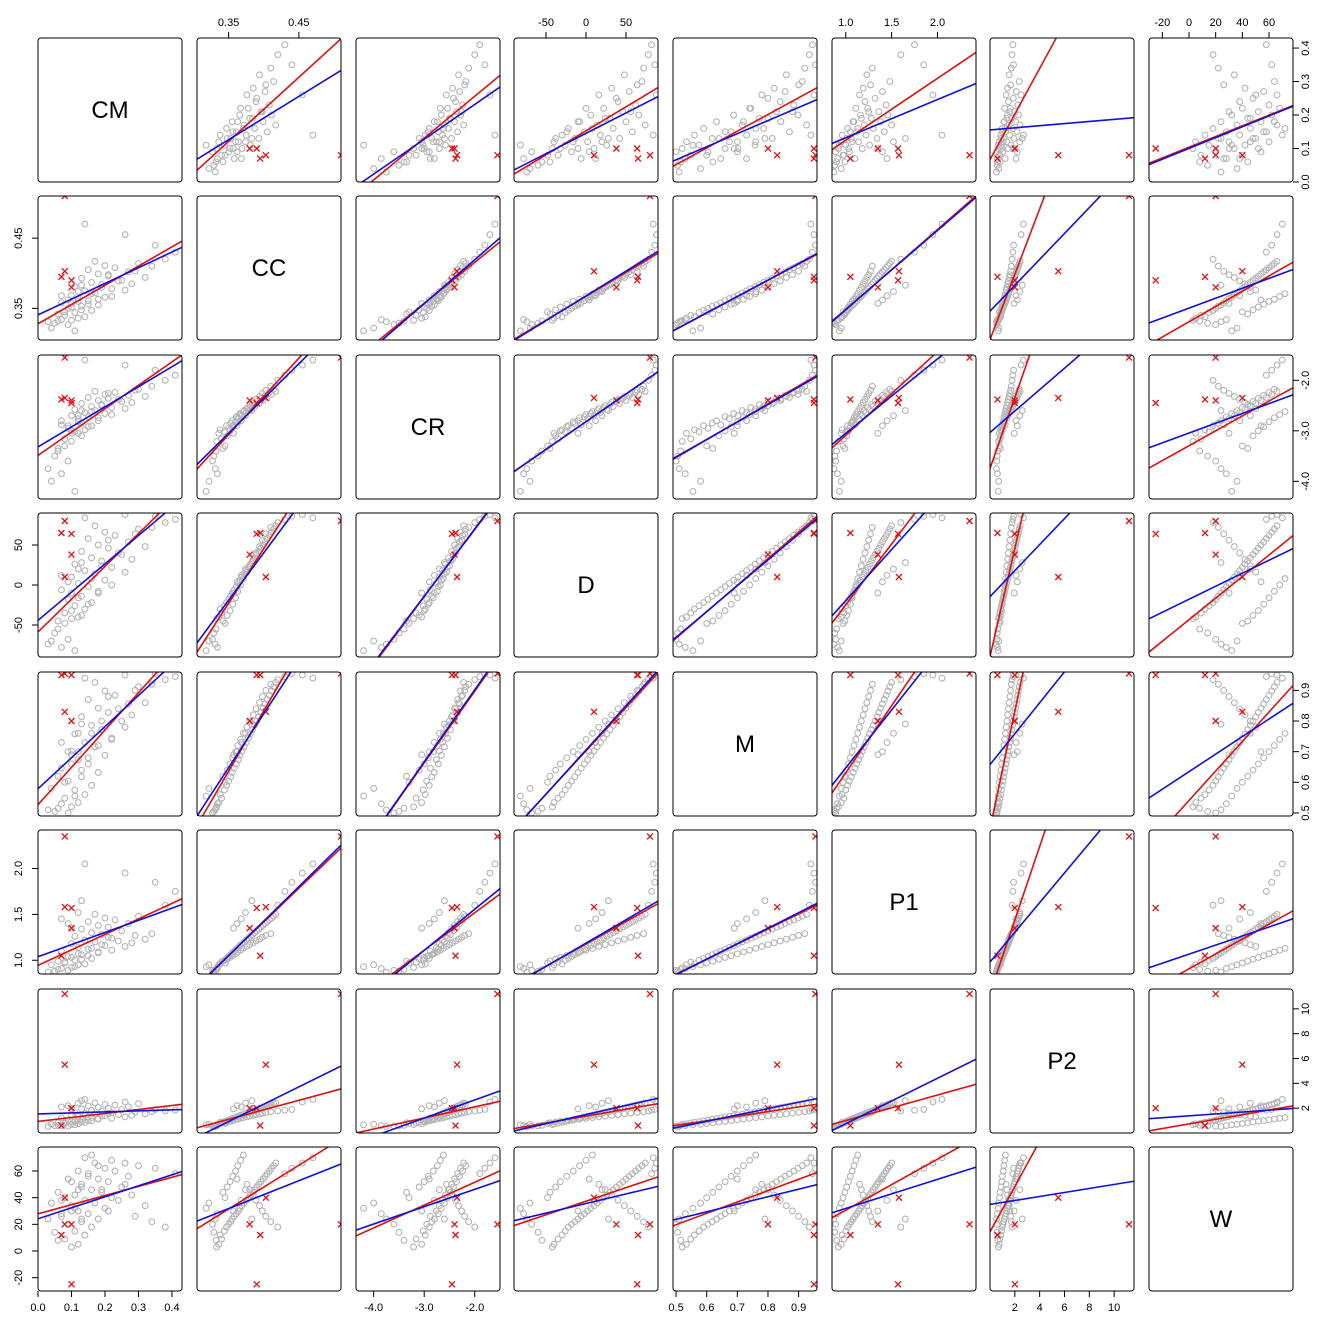 Image resolution: width=1332 pixels, height=1324 pixels. Describe the element at coordinates (1242, 23) in the screenshot. I see `tick-label-W: 40` at that location.